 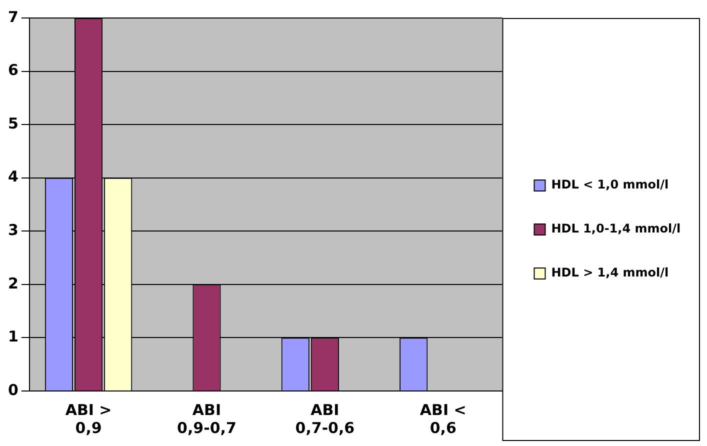 I want to click on legend-label: HDL > 1,4 mmol/l, so click(x=611, y=273).